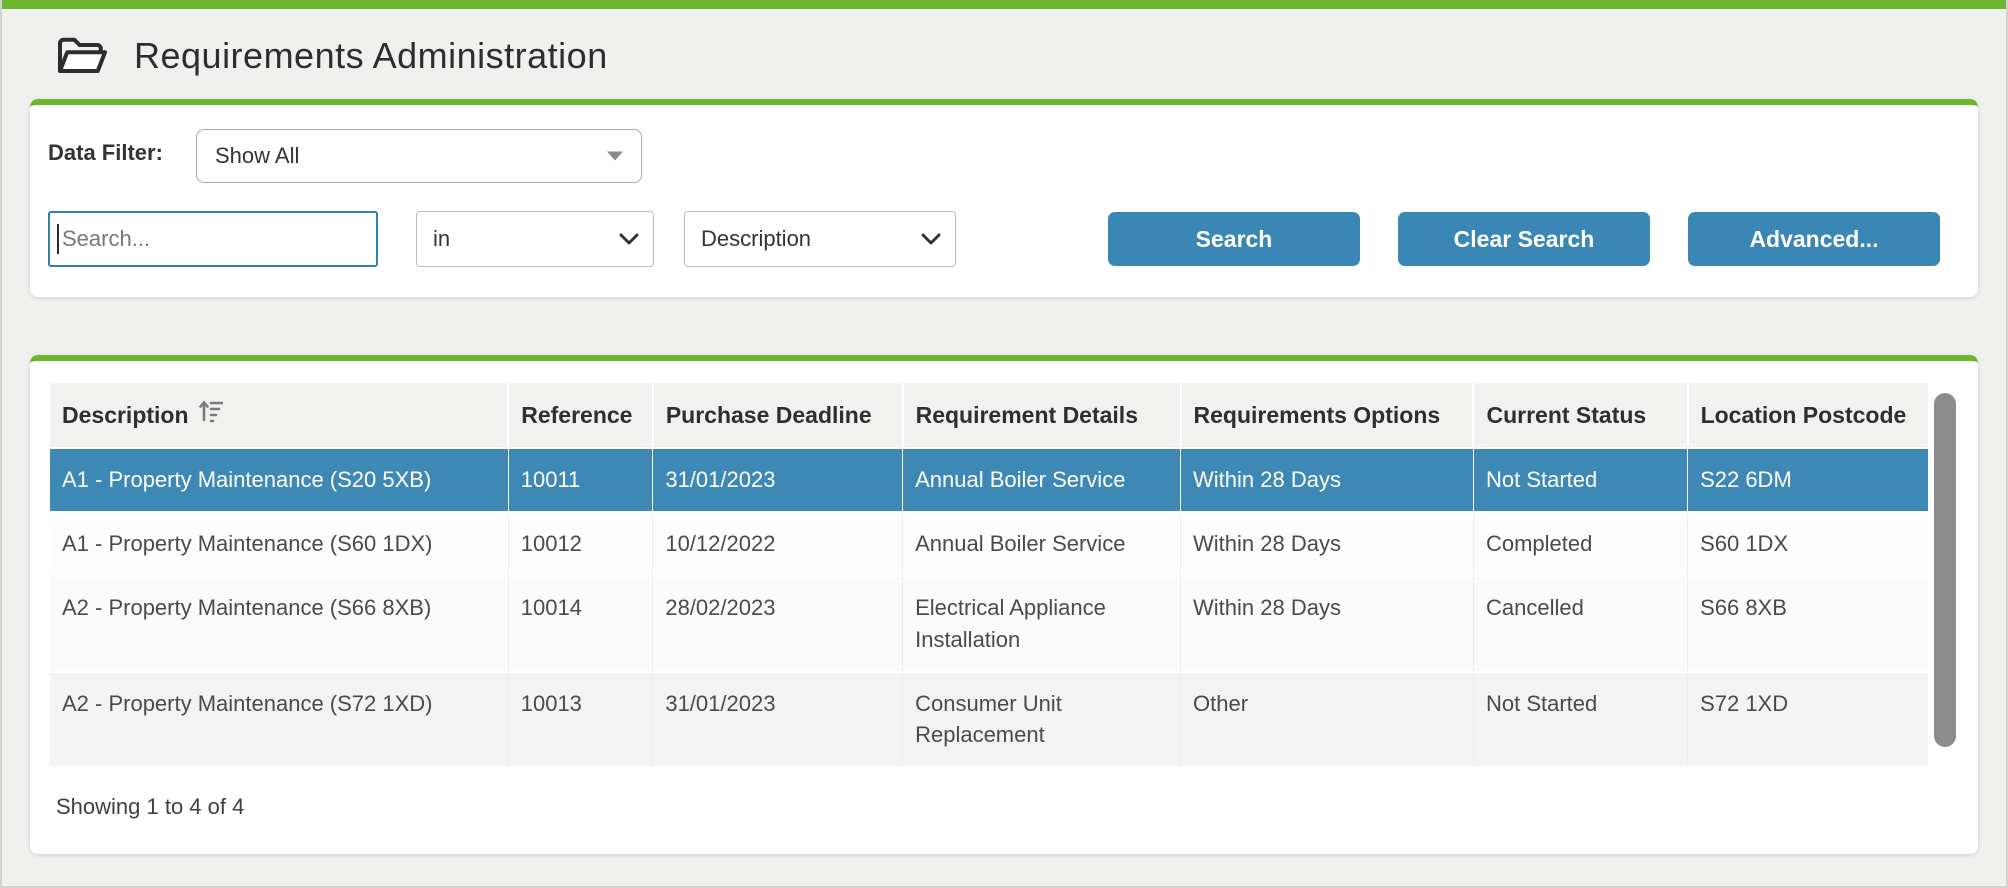  What do you see at coordinates (1004, 326) in the screenshot?
I see `panel-gap` at bounding box center [1004, 326].